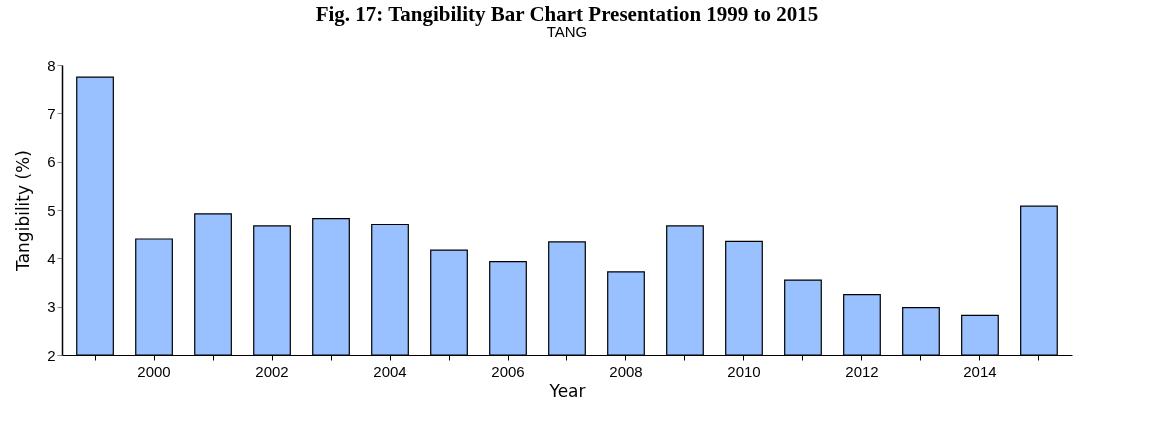 The image size is (1156, 424). Describe the element at coordinates (567, 390) in the screenshot. I see `x-axis-title: Year` at that location.